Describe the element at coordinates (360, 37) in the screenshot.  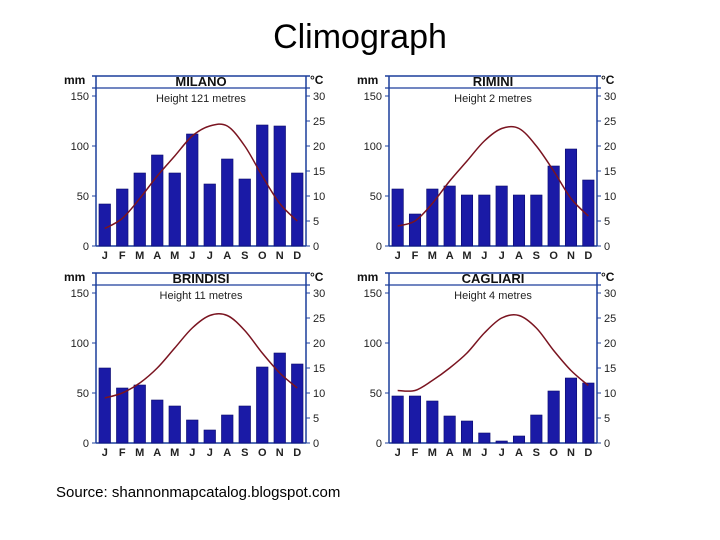
I see `slide-title: Climograph` at that location.